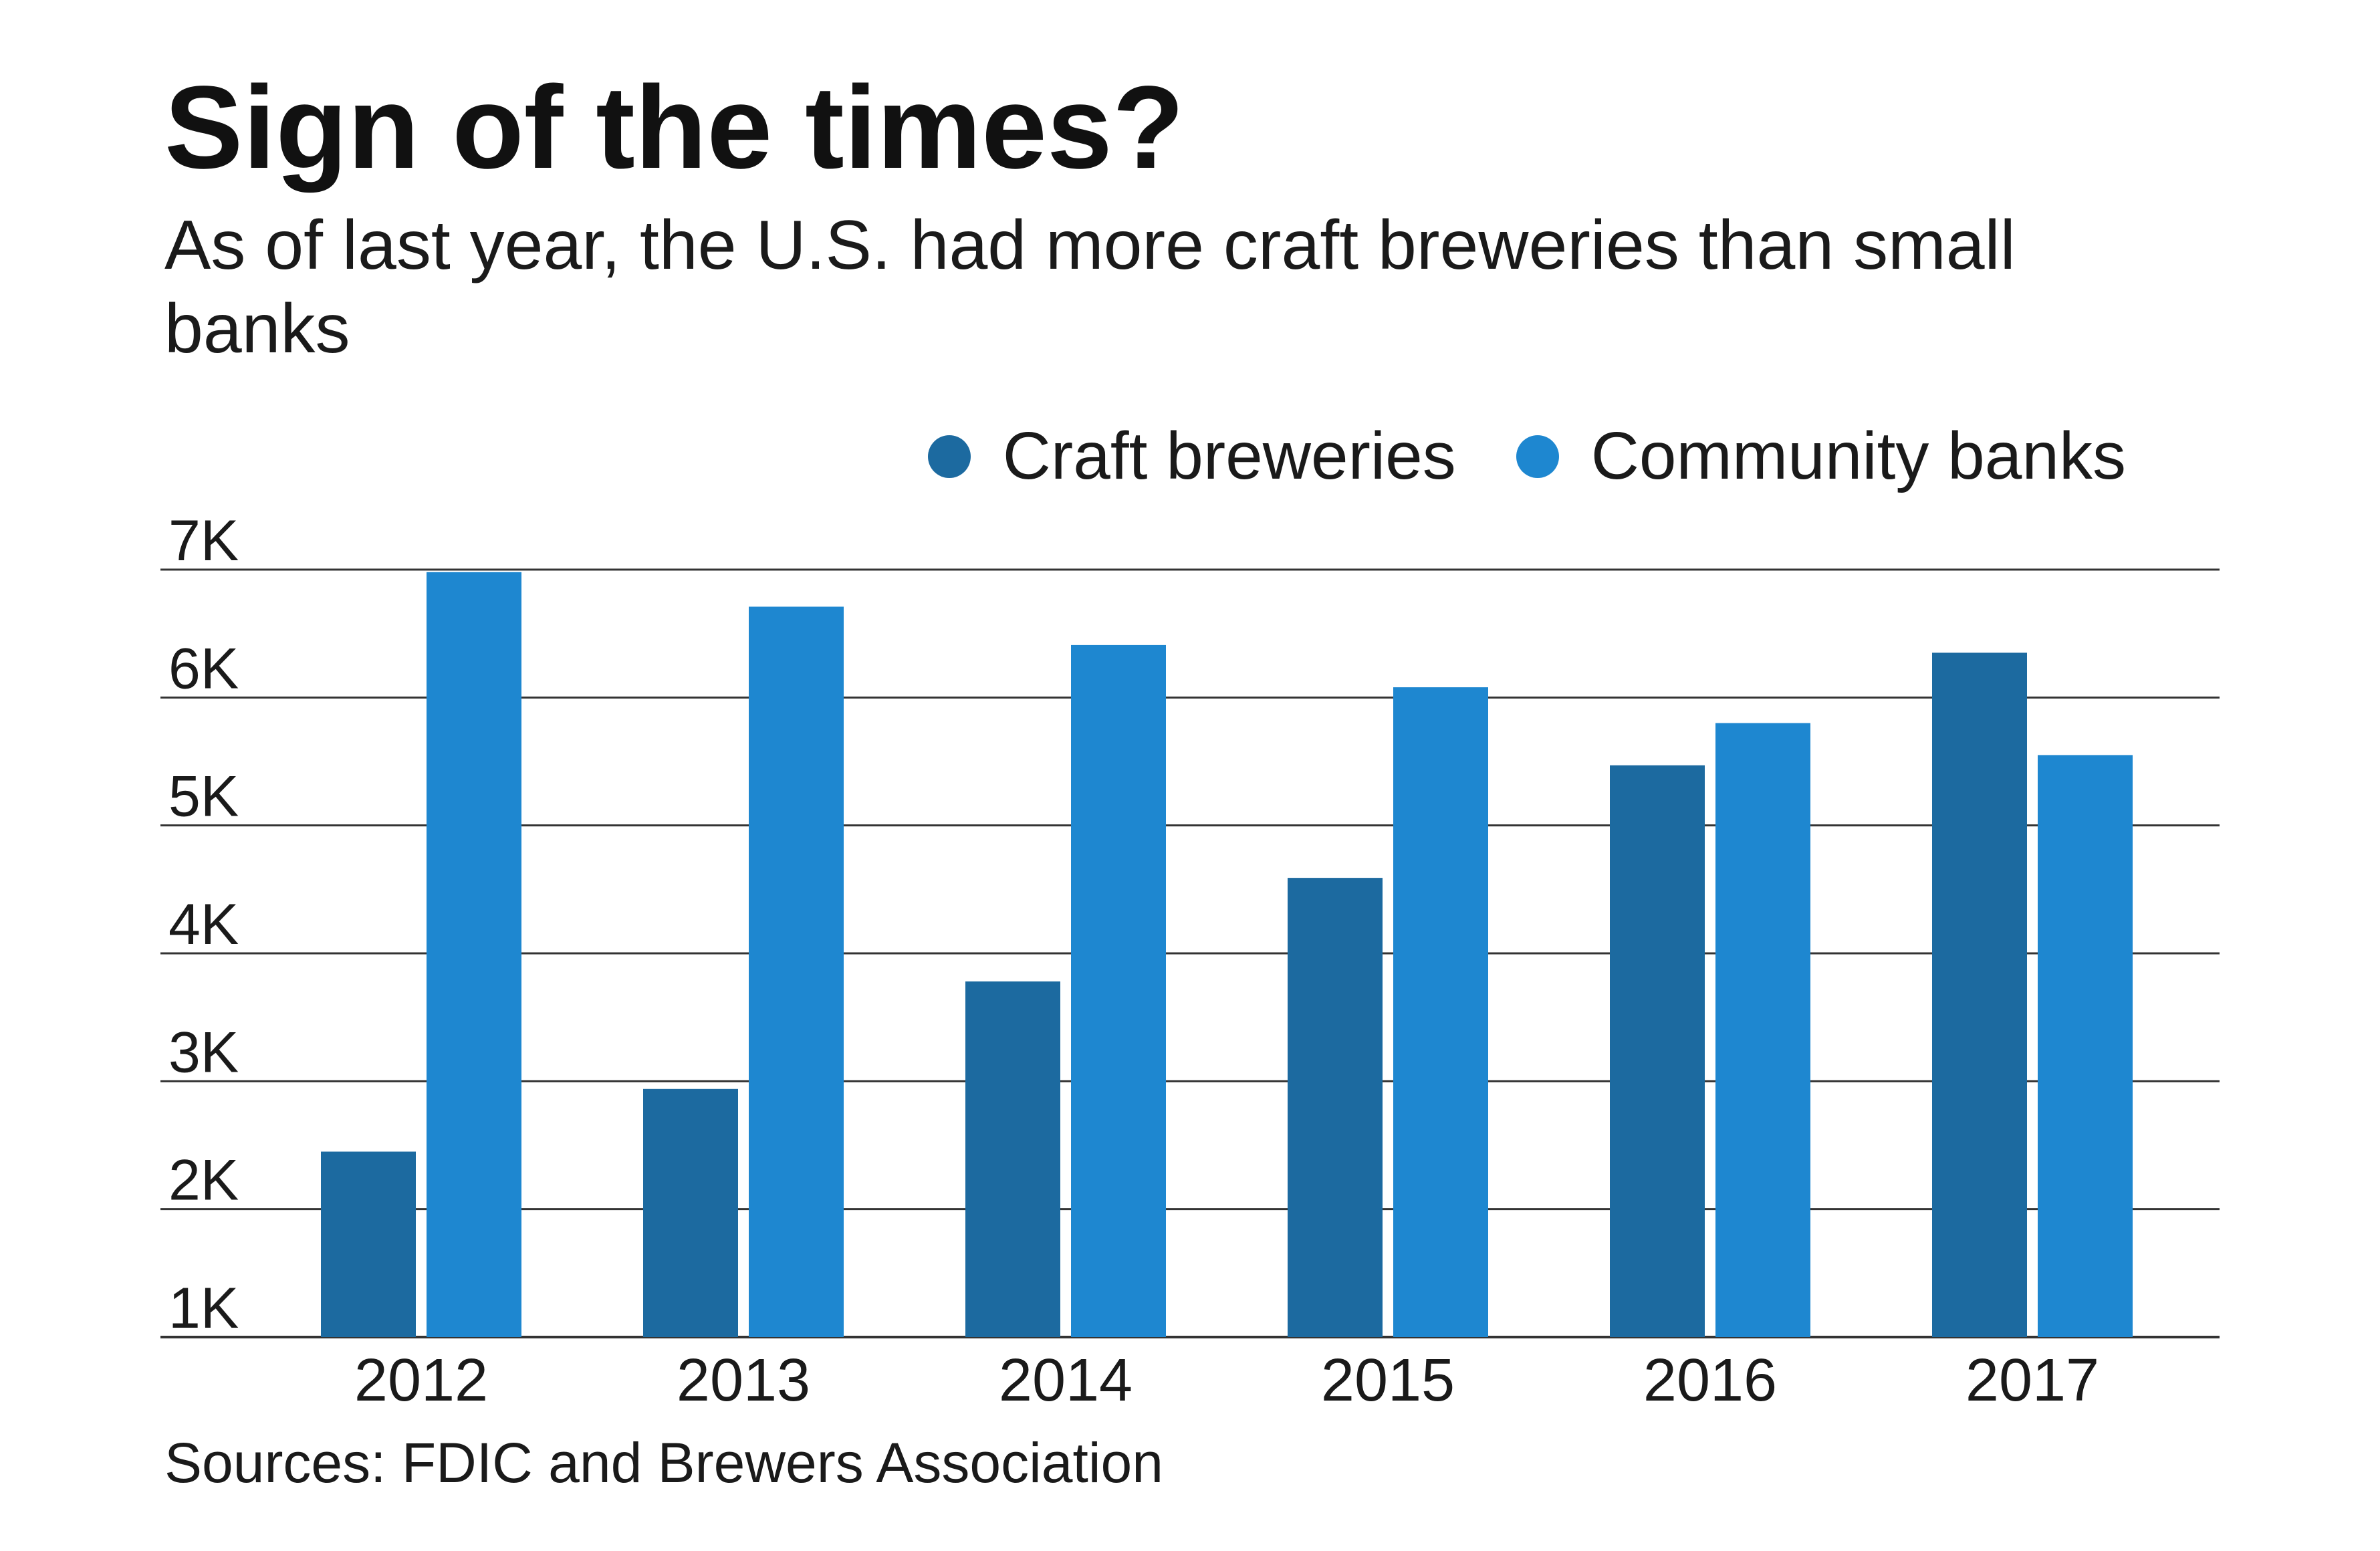 Image resolution: width=2380 pixels, height=1551 pixels. Describe the element at coordinates (203, 797) in the screenshot. I see `y-tick-label: 5K` at that location.